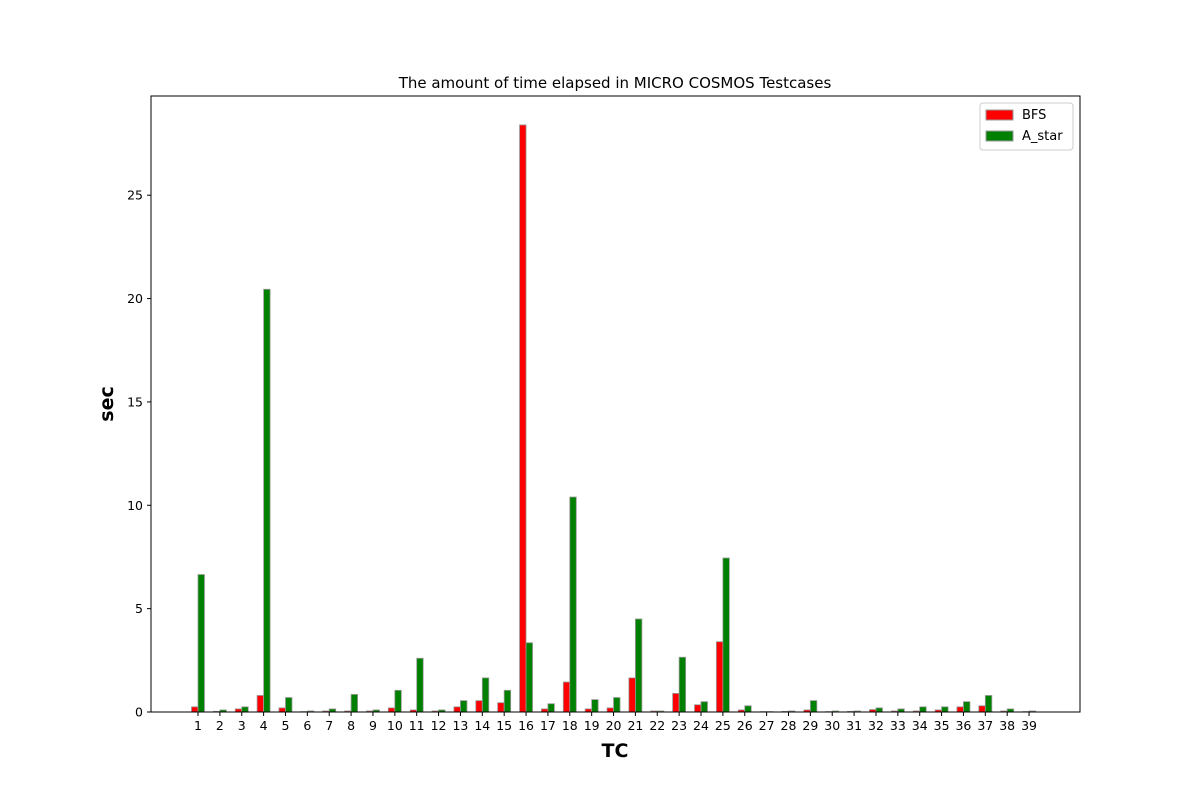 This screenshot has width=1200, height=800. Describe the element at coordinates (264, 725) in the screenshot. I see `x-tick-label-4: 4` at that location.